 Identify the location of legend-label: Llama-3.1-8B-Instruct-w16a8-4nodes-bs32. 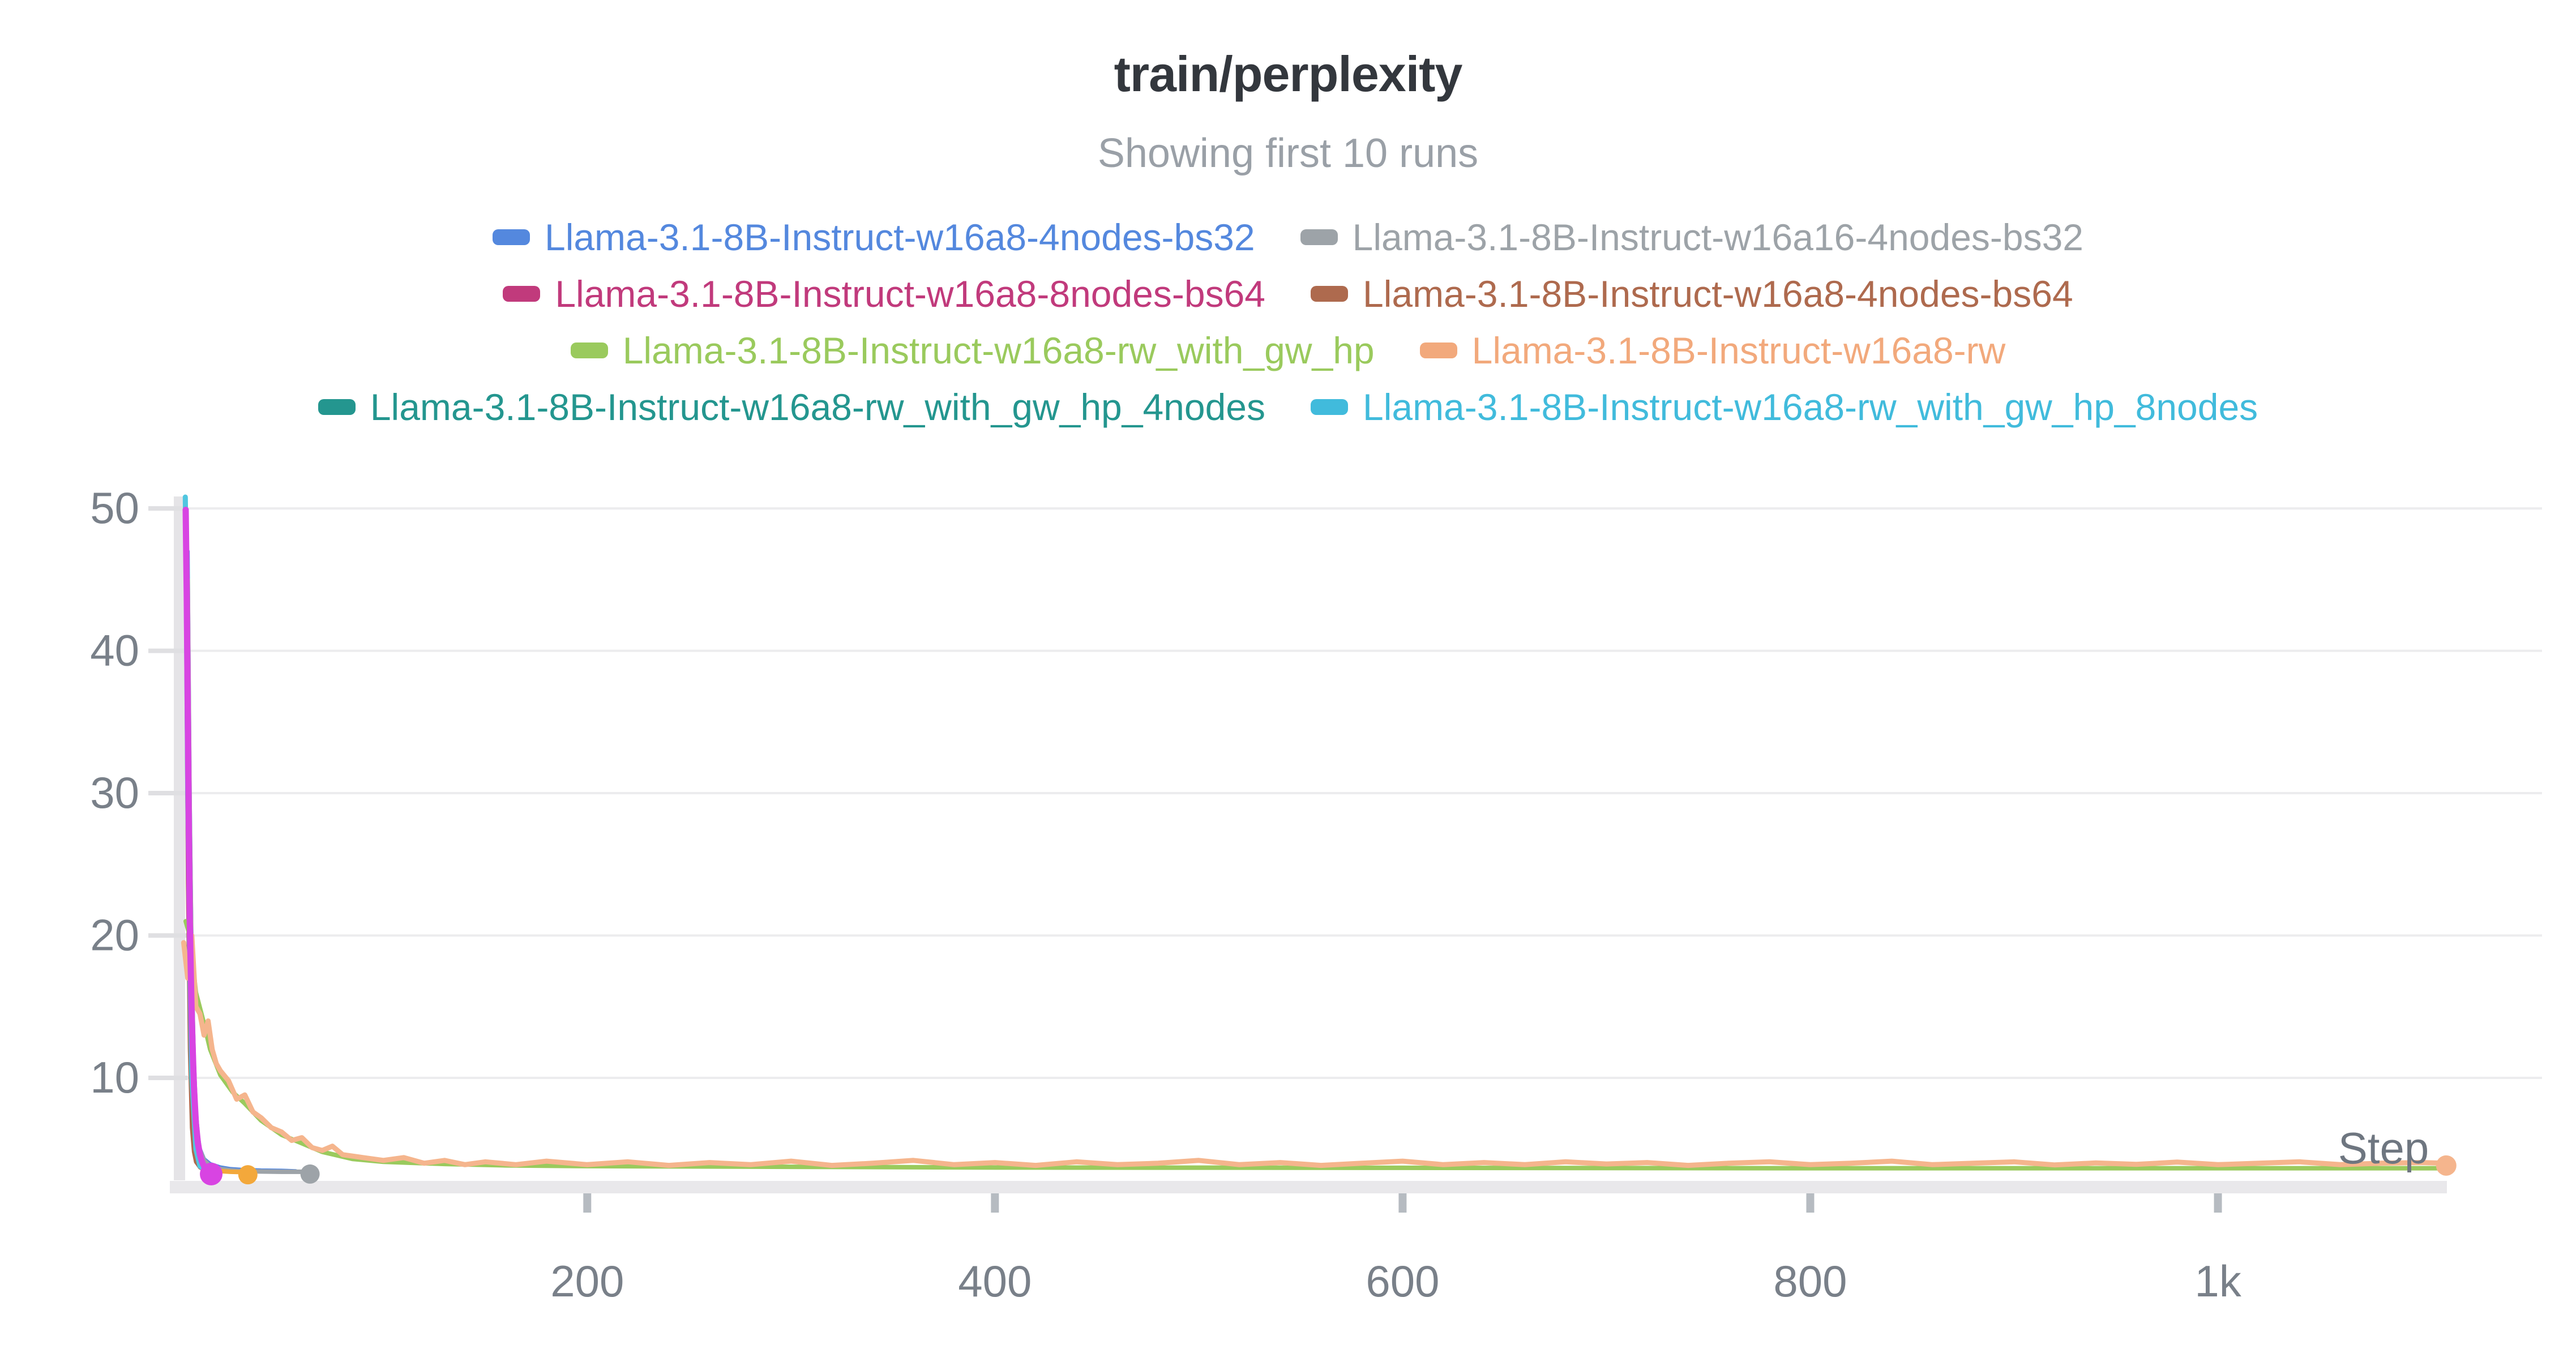
(899, 237).